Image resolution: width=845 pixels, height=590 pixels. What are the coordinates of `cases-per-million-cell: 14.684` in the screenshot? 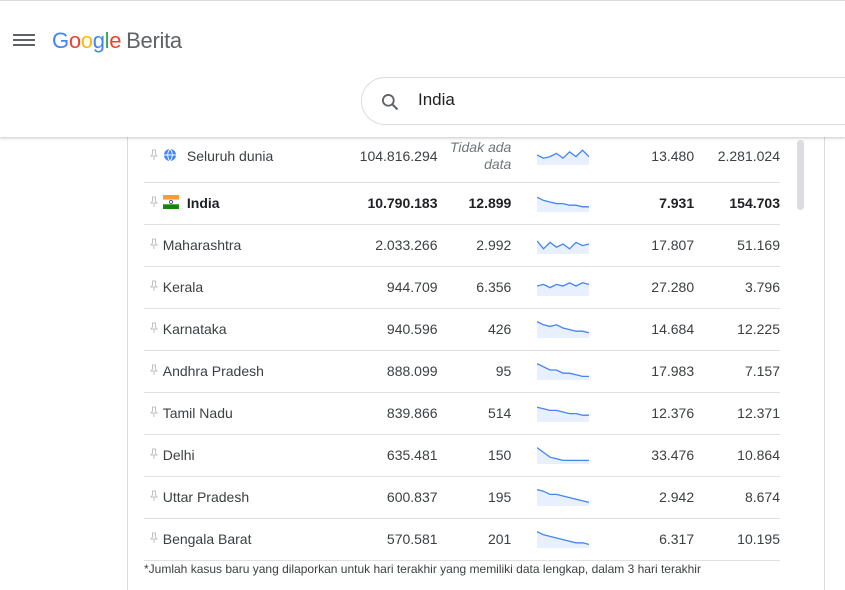 It's located at (655, 329).